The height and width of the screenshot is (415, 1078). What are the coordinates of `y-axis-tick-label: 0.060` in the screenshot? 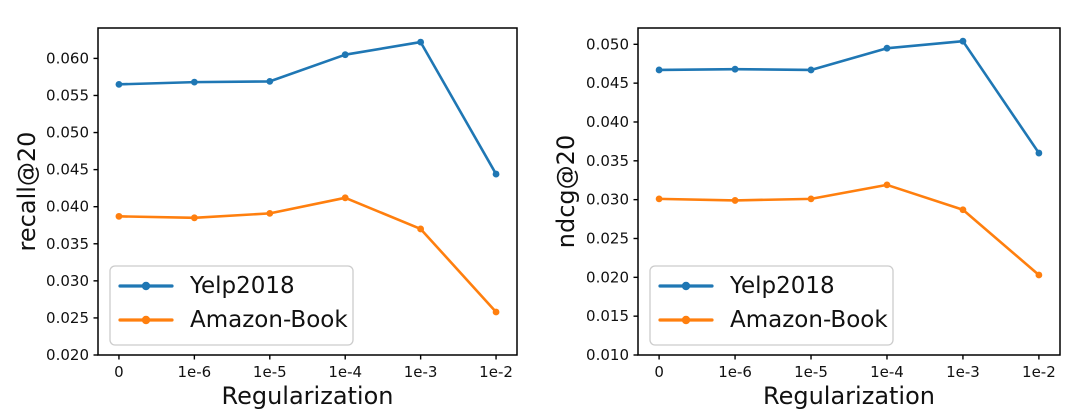 It's located at (67, 58).